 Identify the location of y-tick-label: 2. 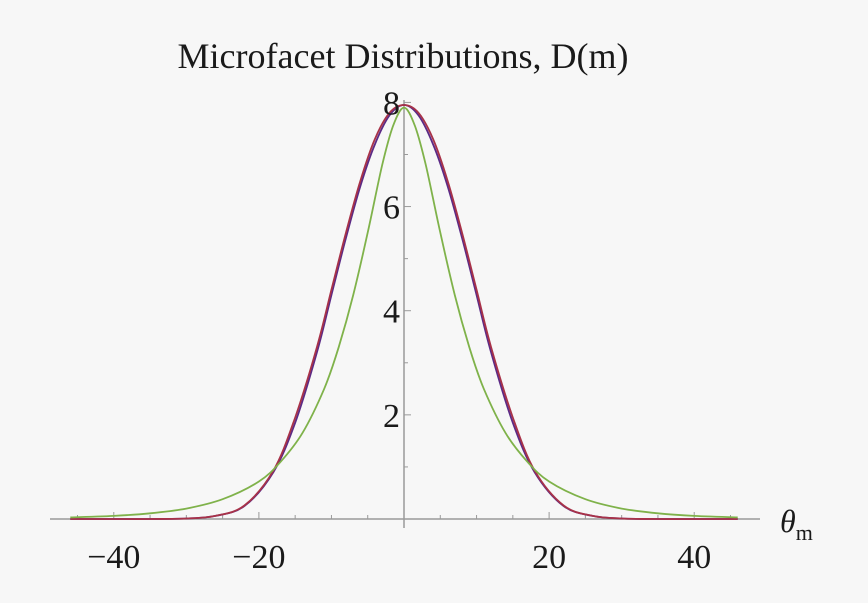
(391, 416).